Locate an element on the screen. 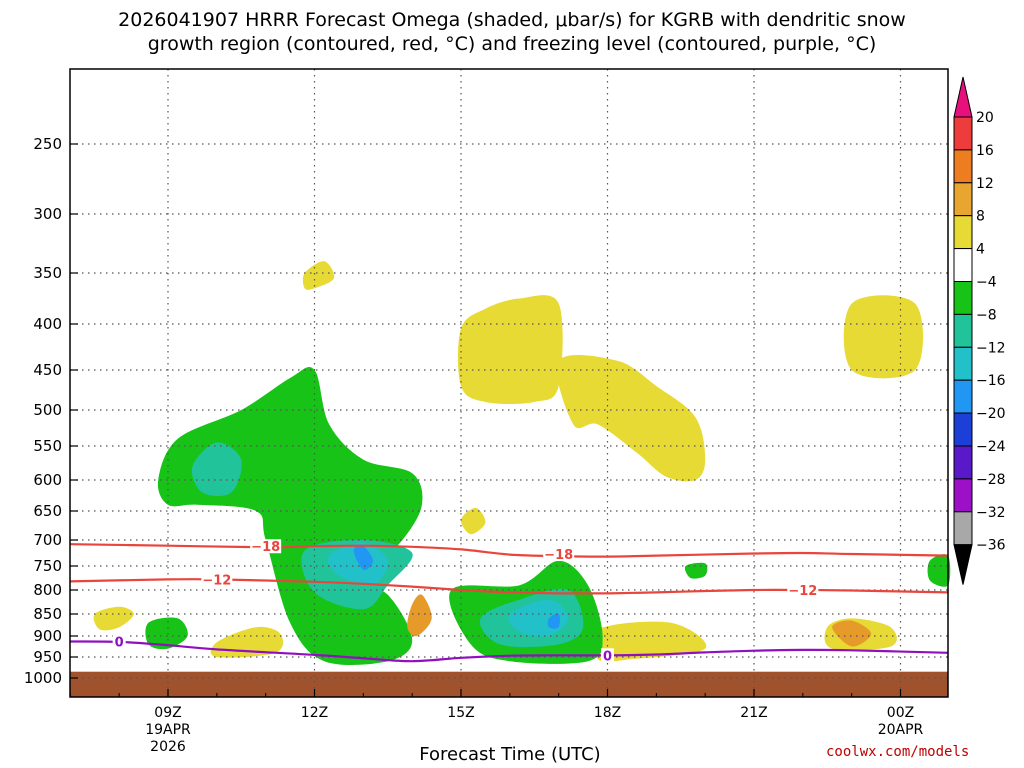 Image resolution: width=1024 pixels, height=768 pixels. y-tick-label-900: 900 is located at coordinates (47, 636).